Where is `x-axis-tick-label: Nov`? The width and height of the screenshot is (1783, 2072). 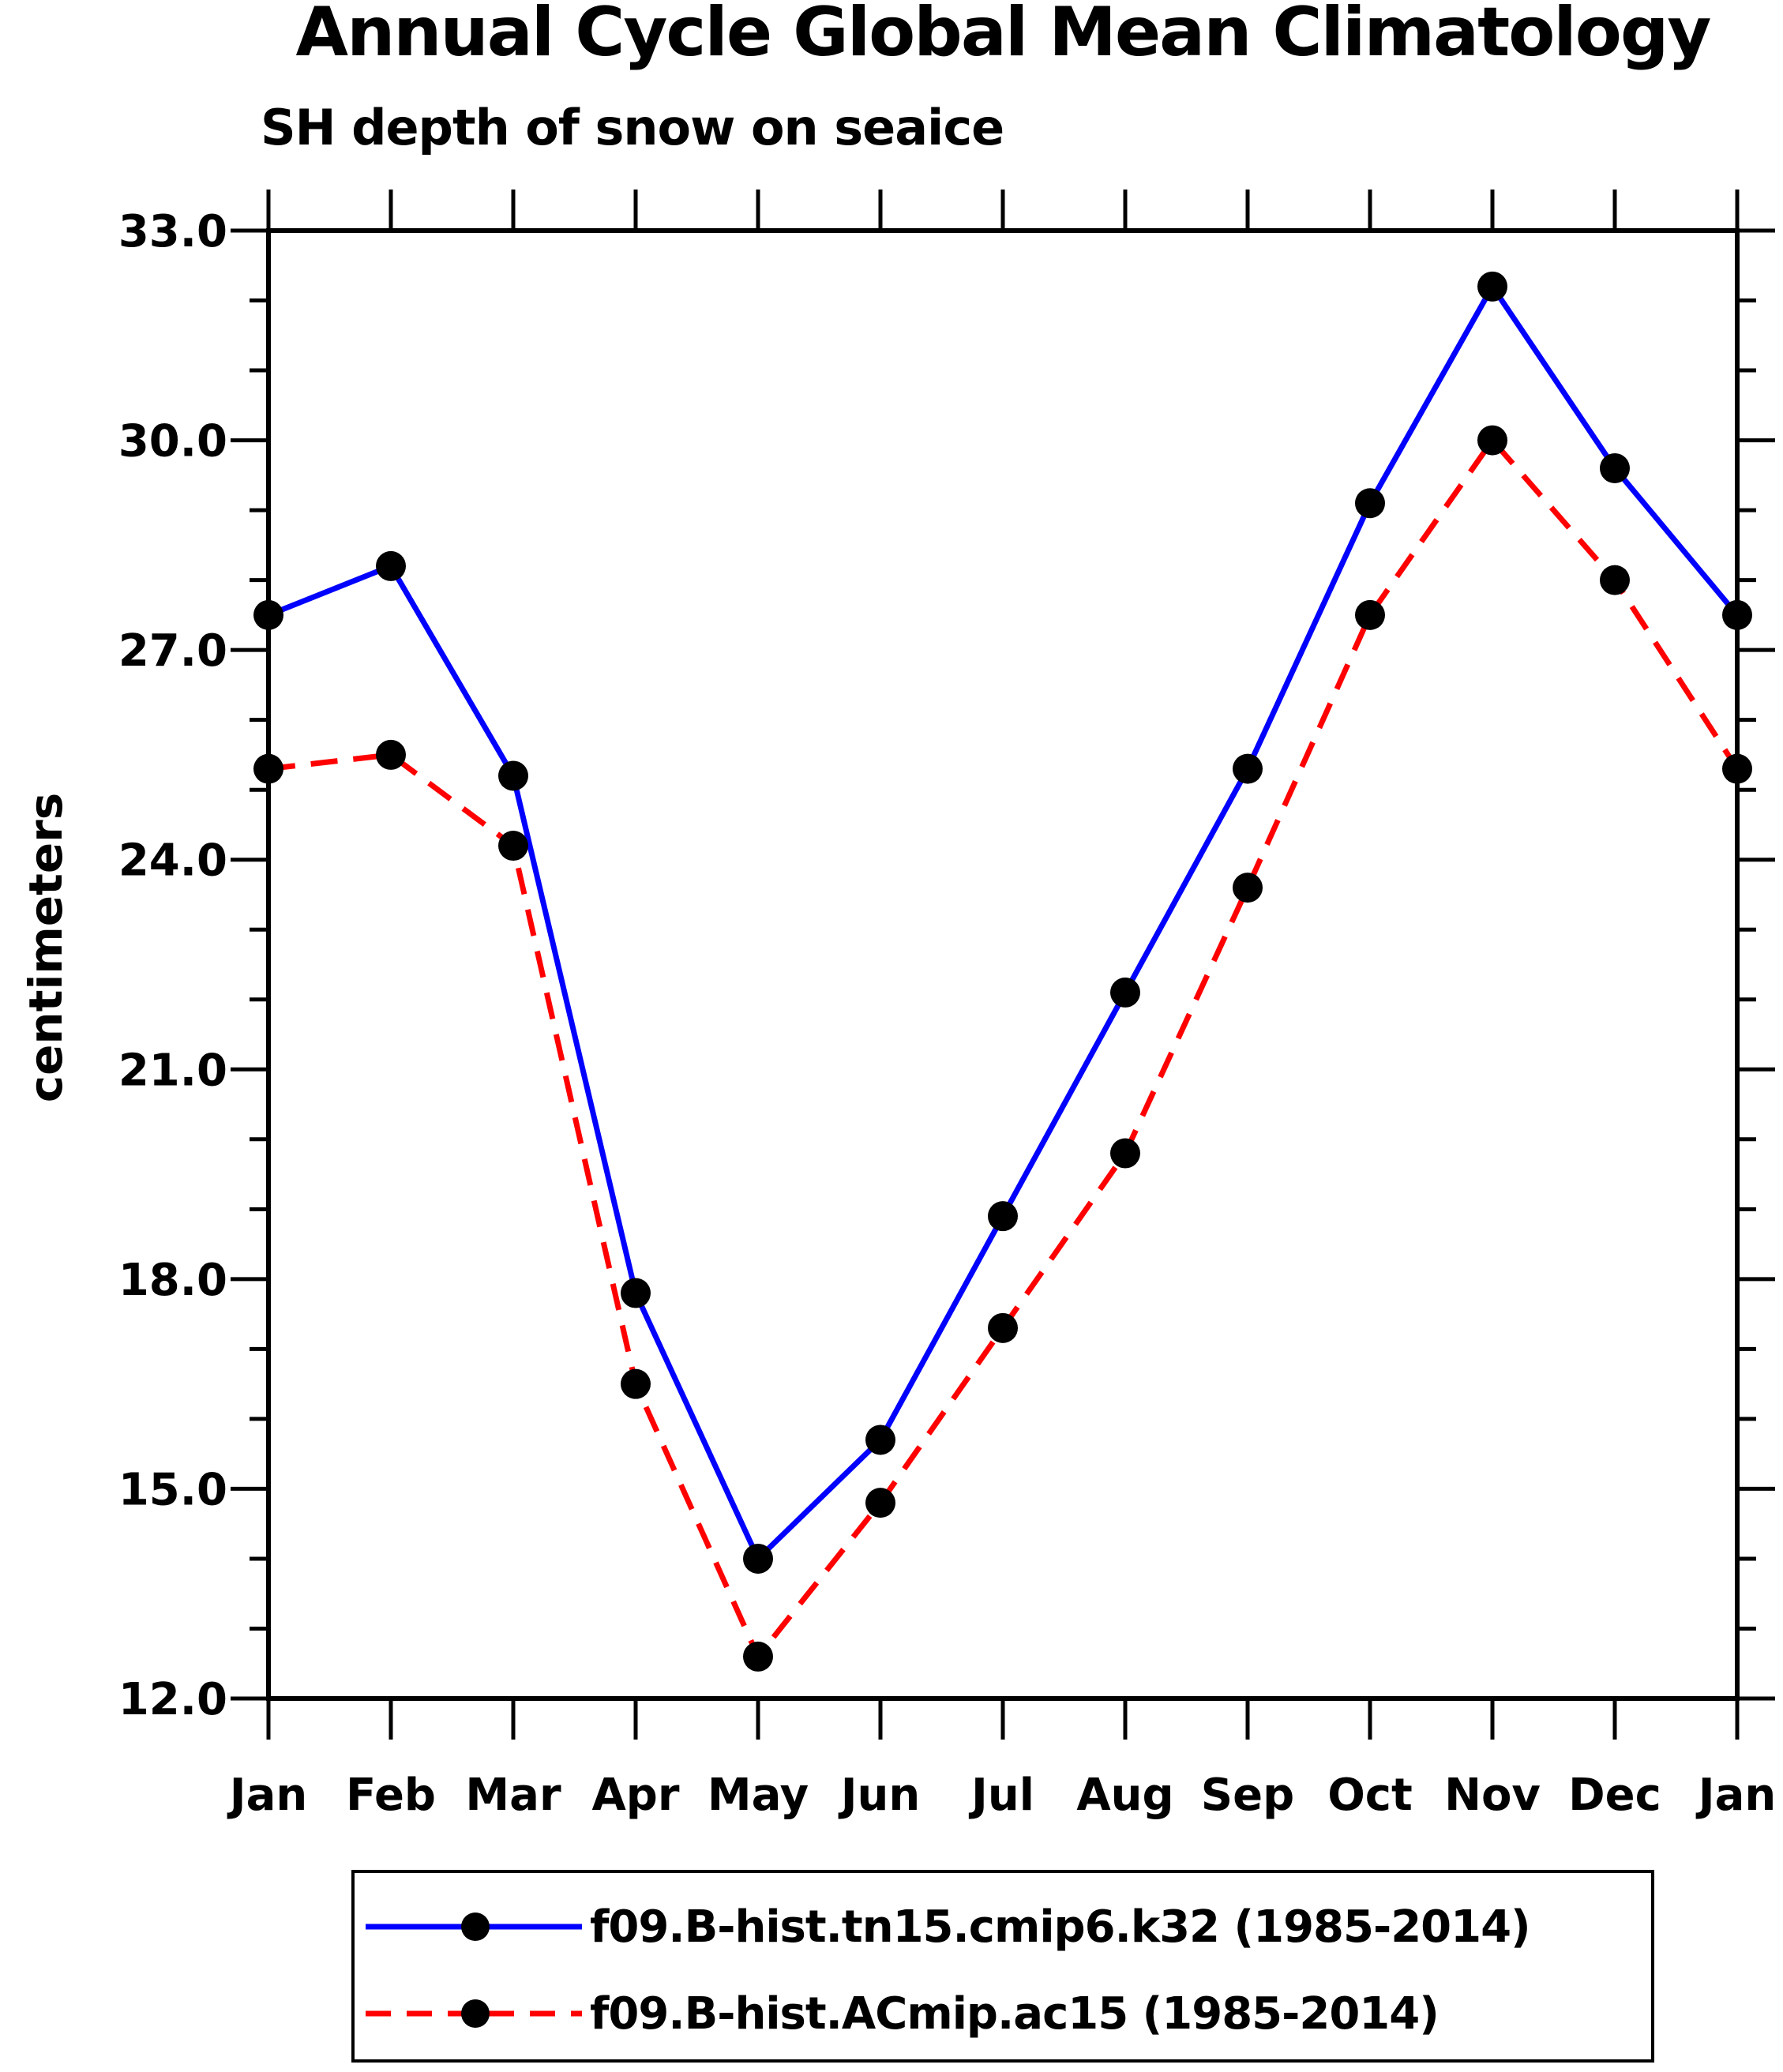 x-axis-tick-label: Nov is located at coordinates (1493, 1795).